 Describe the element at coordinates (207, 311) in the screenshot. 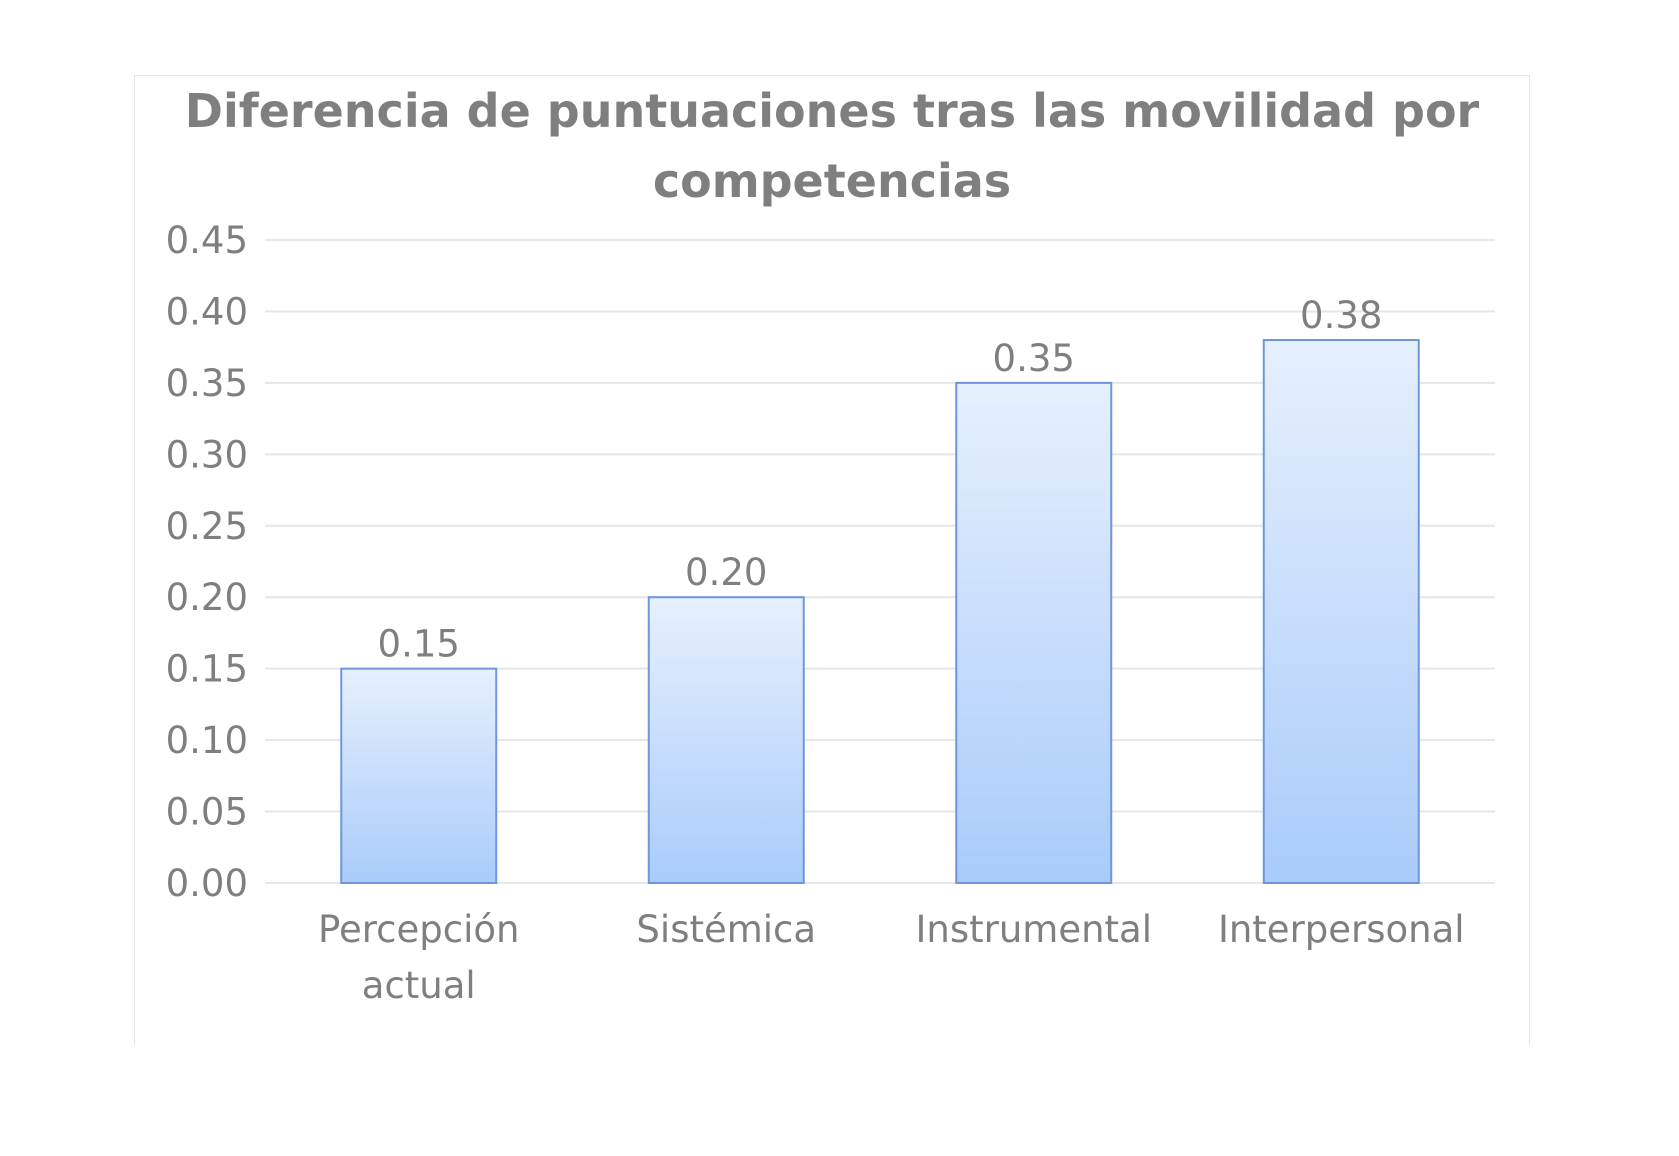

I see `y-tick-label: 0.40` at that location.